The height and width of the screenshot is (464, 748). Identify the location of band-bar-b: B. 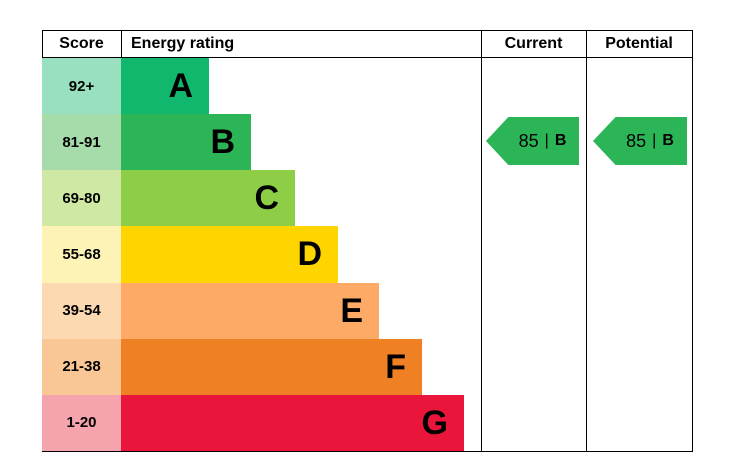
(186, 142).